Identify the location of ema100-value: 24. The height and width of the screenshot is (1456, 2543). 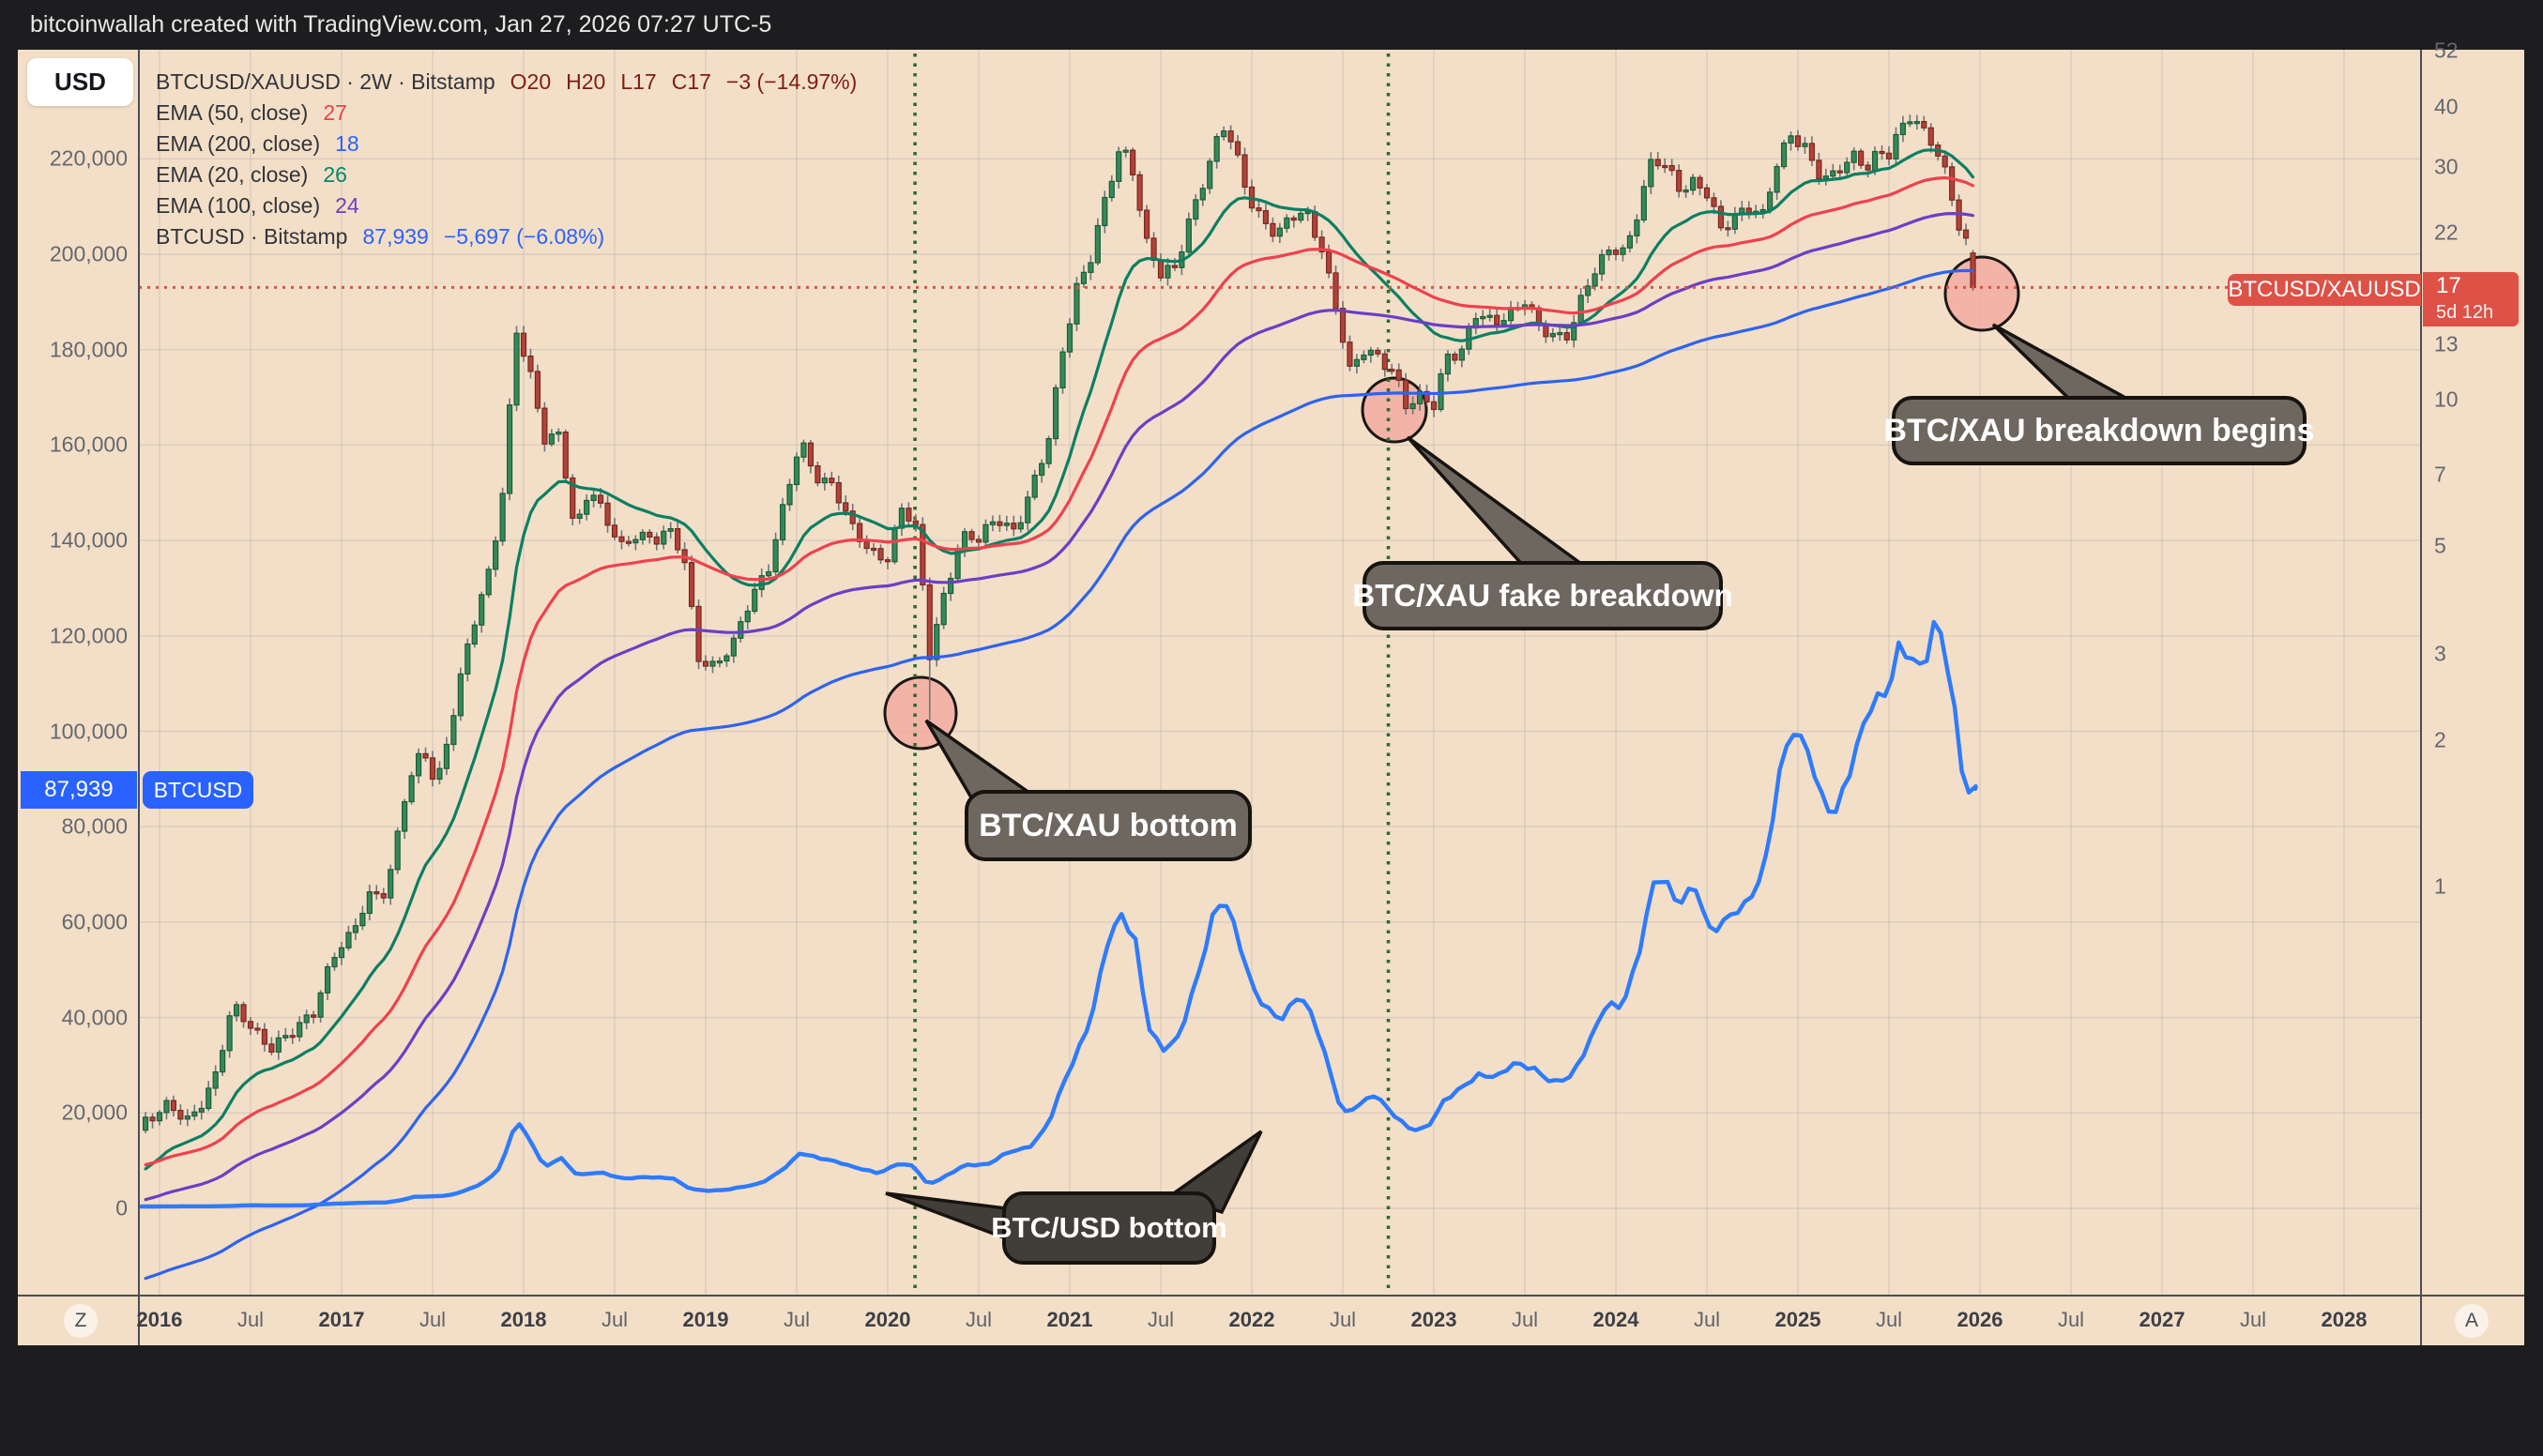
(347, 205).